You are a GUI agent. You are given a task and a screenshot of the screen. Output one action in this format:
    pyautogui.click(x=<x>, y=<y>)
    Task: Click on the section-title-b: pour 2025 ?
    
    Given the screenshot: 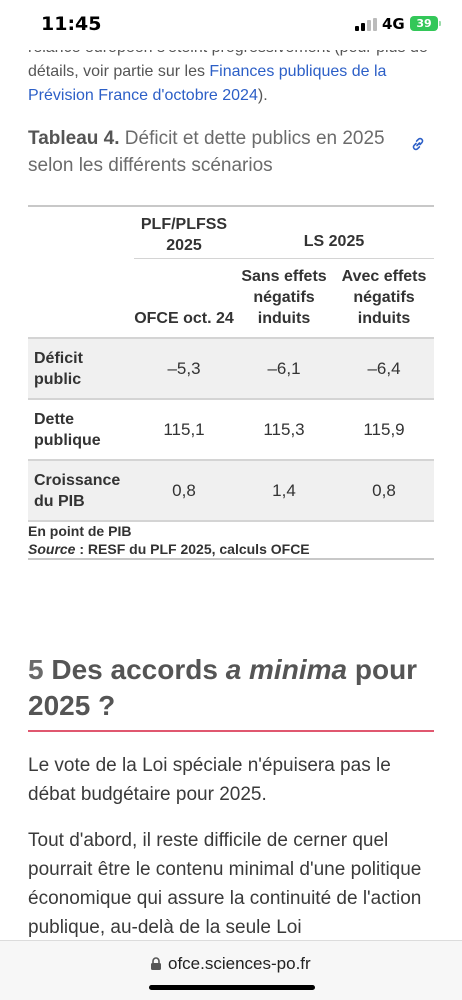 What is the action you would take?
    pyautogui.click(x=223, y=687)
    